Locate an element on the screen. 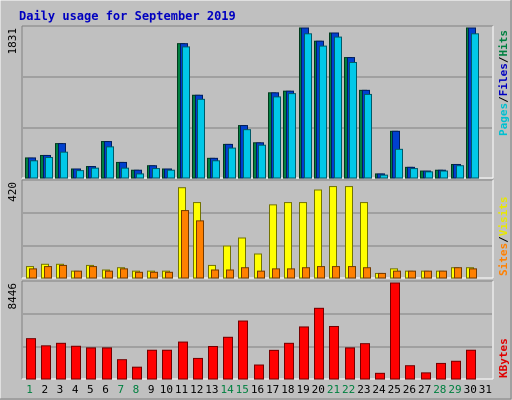 Image resolution: width=512 pixels, height=400 pixels. day-label-10: 10 is located at coordinates (166, 389).